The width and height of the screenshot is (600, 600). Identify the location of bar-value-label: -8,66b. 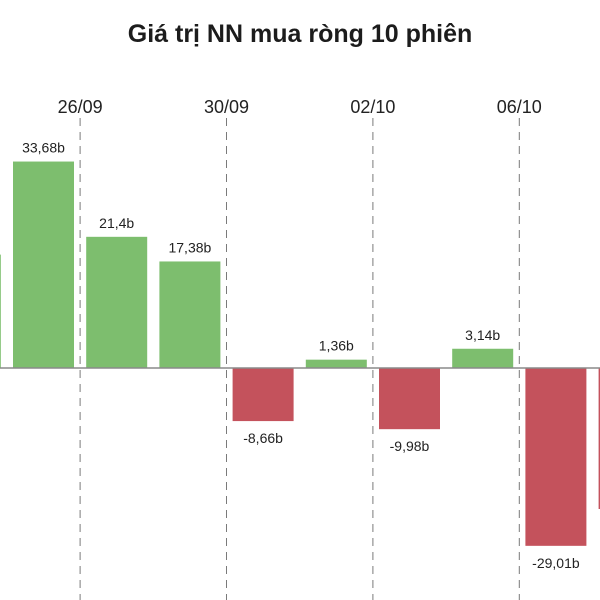
(263, 438).